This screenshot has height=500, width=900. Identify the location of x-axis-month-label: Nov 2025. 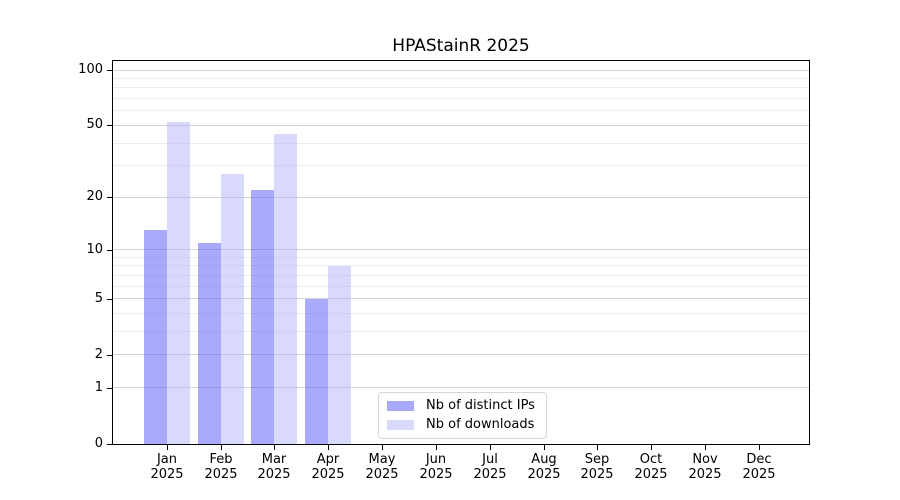
(705, 467).